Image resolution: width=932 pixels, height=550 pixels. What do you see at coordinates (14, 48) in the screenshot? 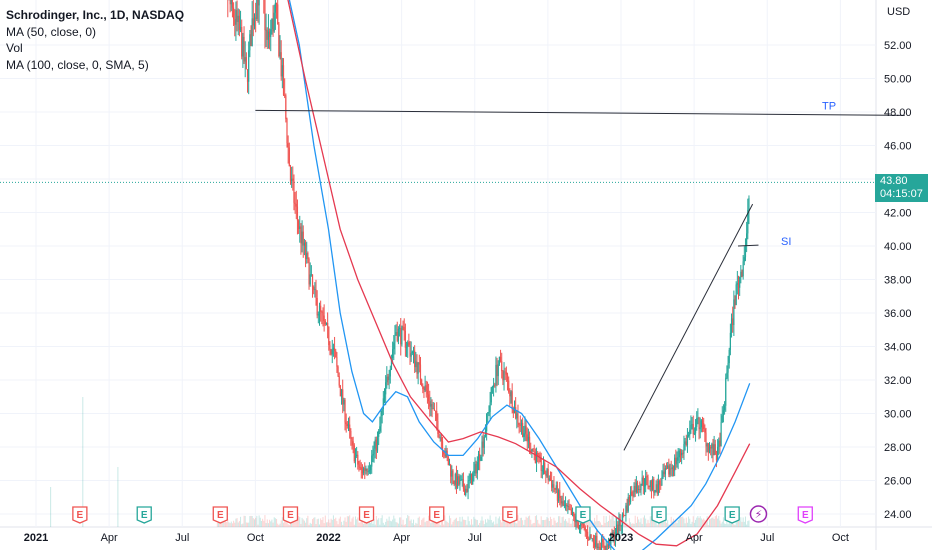
I see `legend-volume: Vol` at bounding box center [14, 48].